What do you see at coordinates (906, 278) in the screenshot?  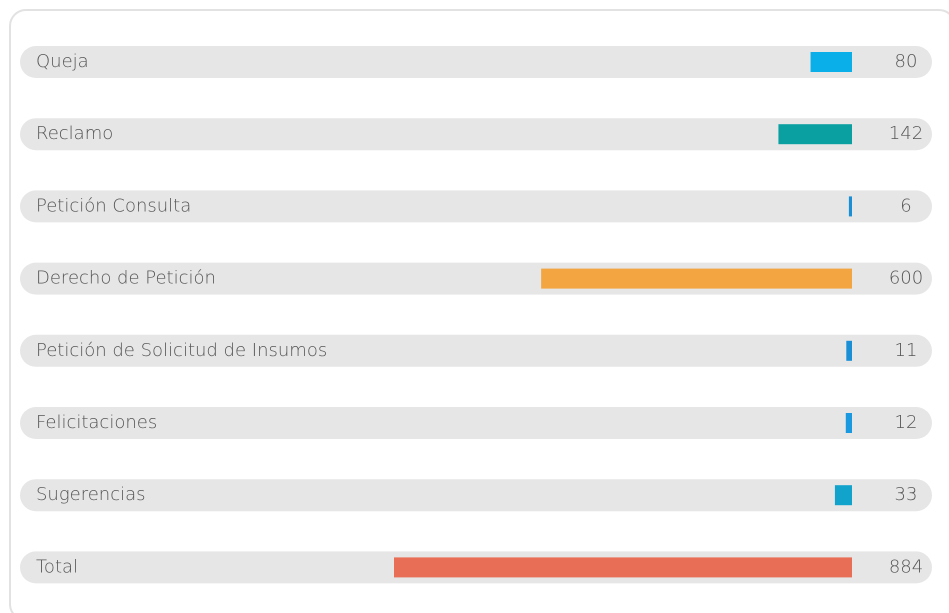 I see `value-label: 600` at bounding box center [906, 278].